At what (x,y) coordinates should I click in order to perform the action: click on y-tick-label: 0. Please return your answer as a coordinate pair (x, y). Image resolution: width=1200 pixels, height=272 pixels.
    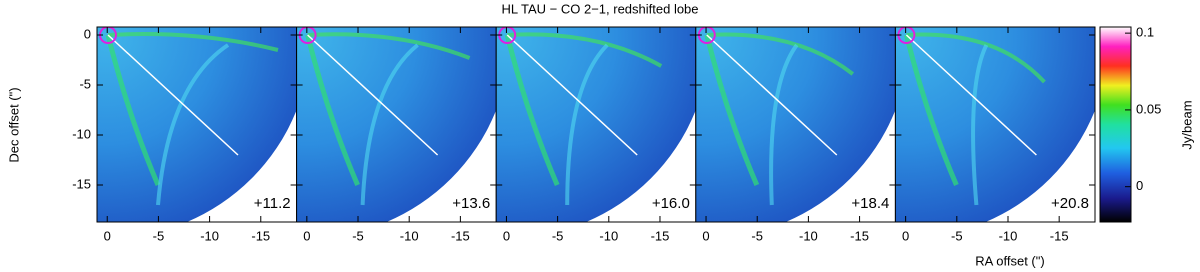
    Looking at the image, I should click on (87, 33).